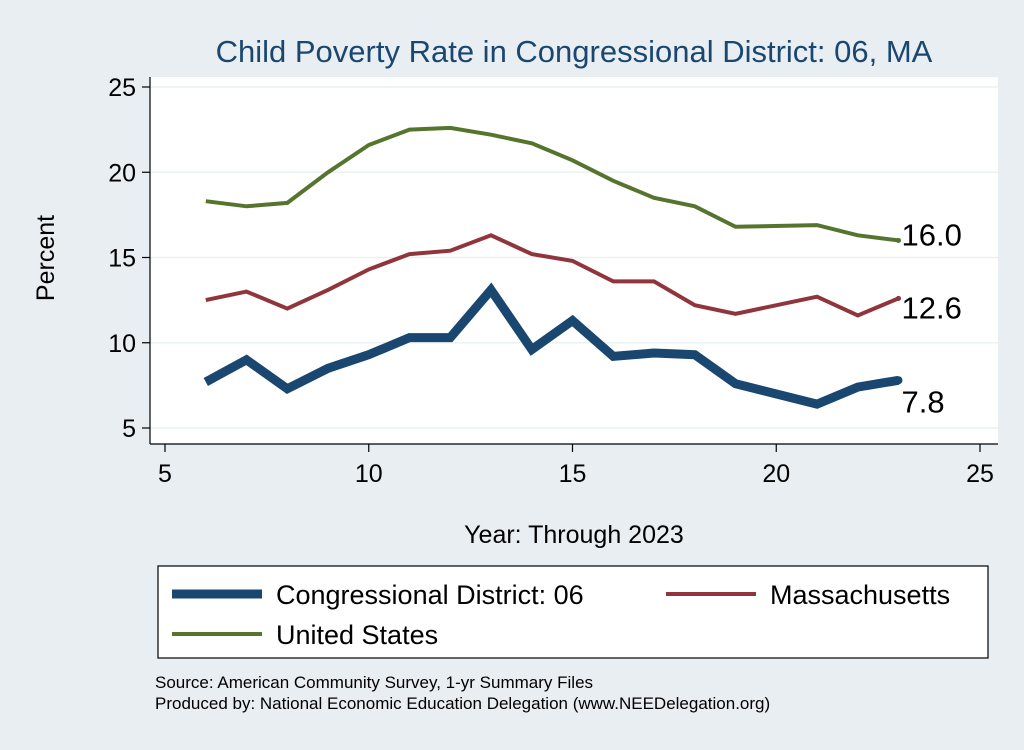 This screenshot has height=750, width=1024. I want to click on y-tick-label: 10, so click(122, 344).